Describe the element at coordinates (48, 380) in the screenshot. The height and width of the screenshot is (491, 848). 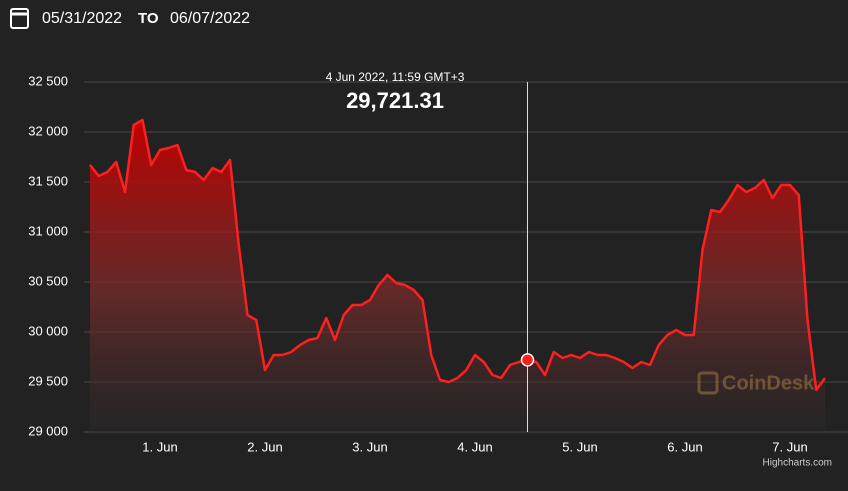
I see `y-tick-label: 29 500` at that location.